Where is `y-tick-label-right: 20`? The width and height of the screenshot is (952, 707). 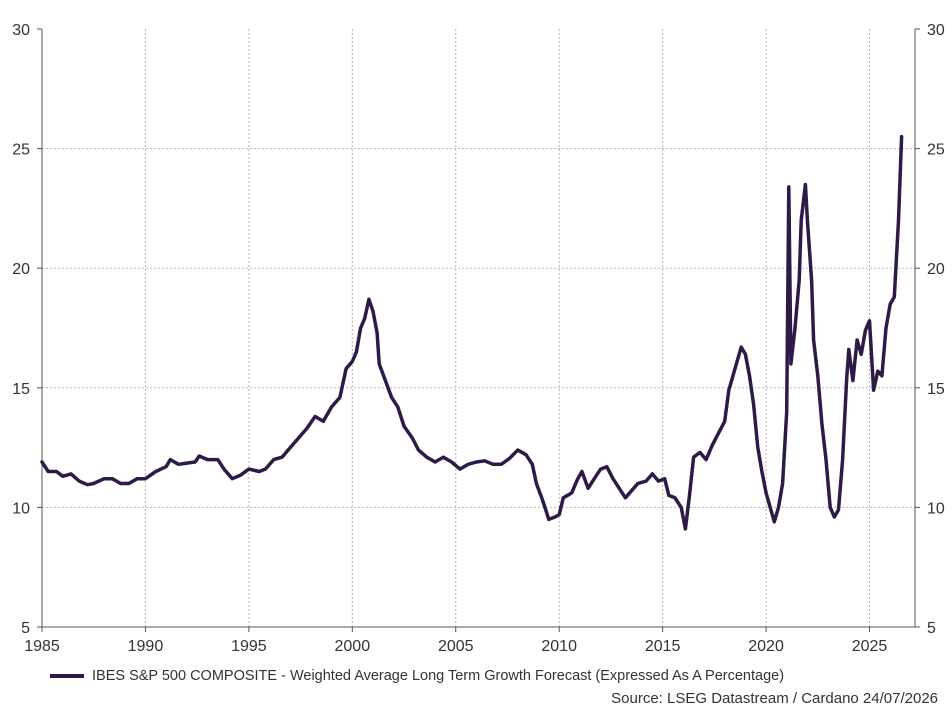
y-tick-label-right: 20 is located at coordinates (936, 269).